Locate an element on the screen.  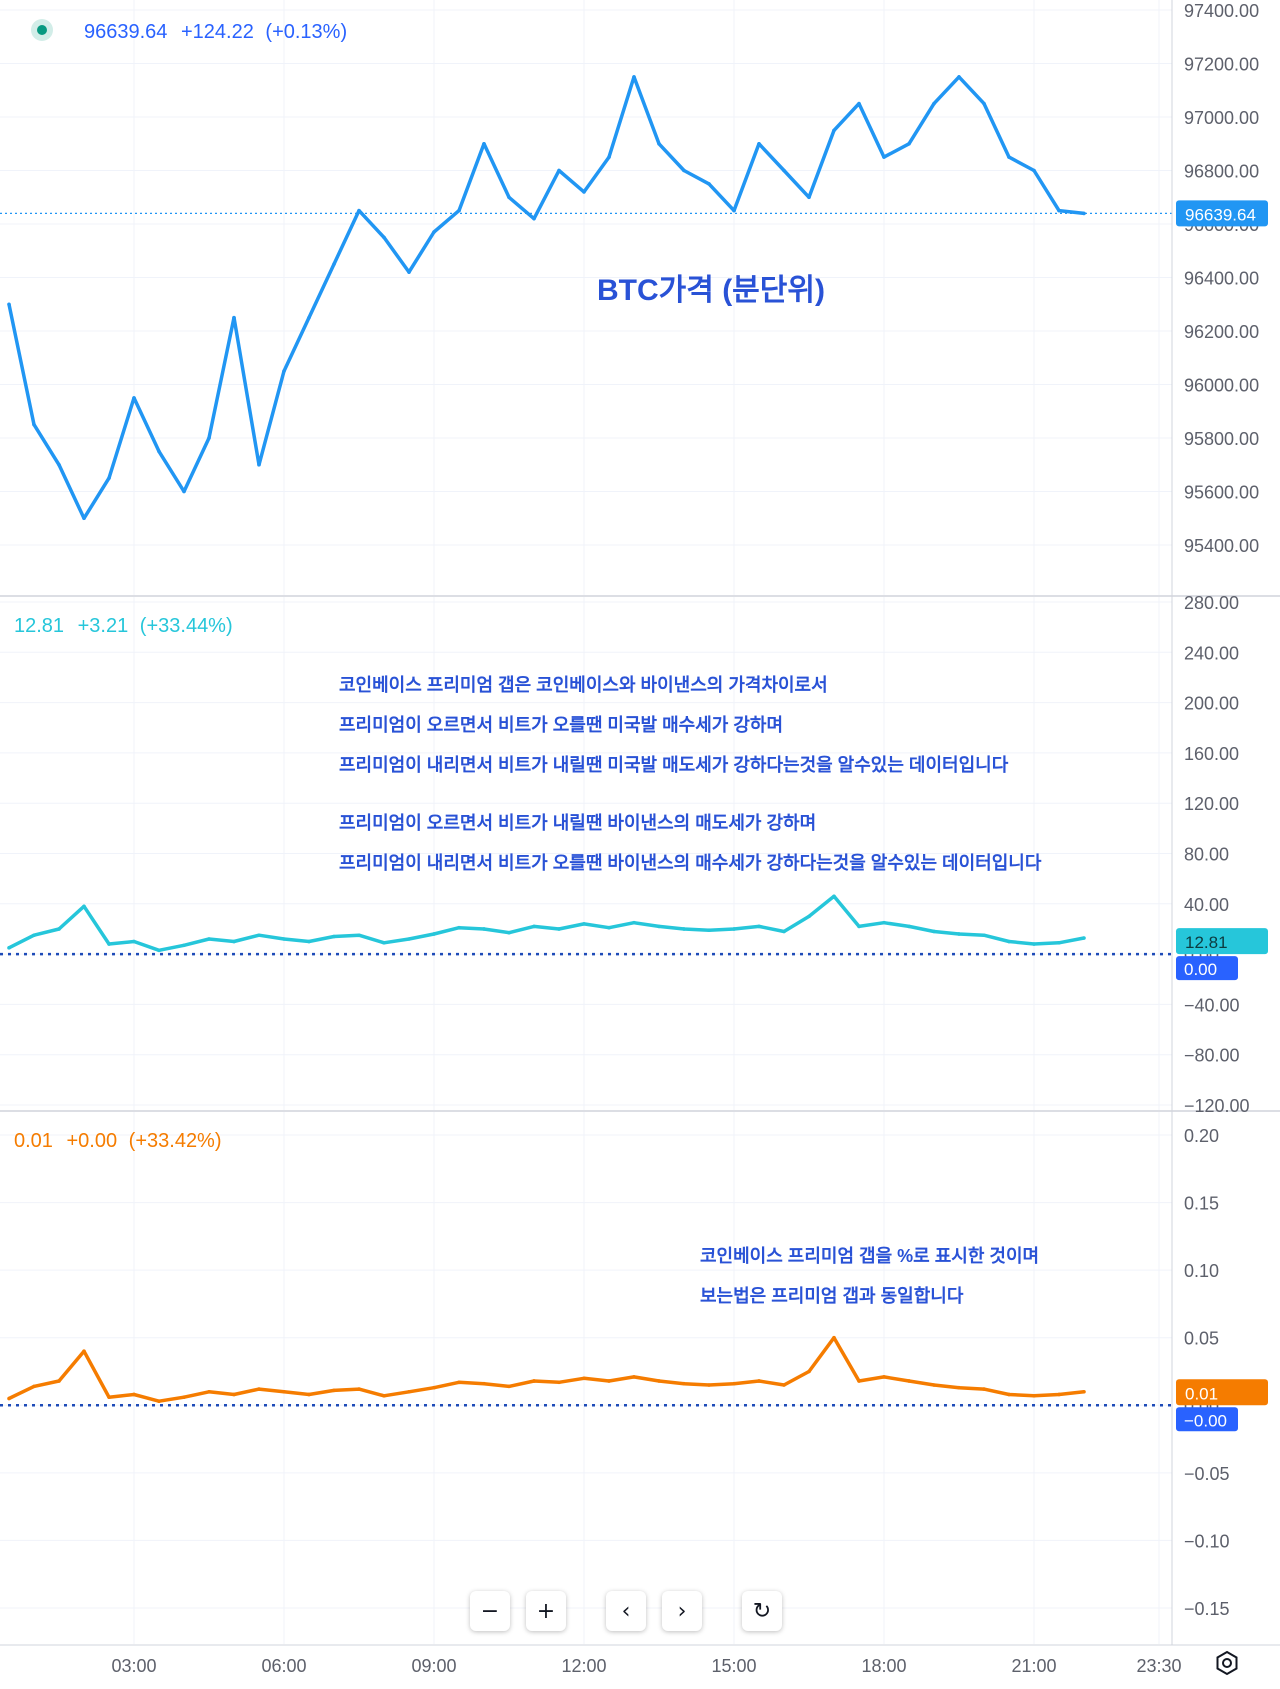
current-value-badge-label: 96639.64 is located at coordinates (1220, 214).